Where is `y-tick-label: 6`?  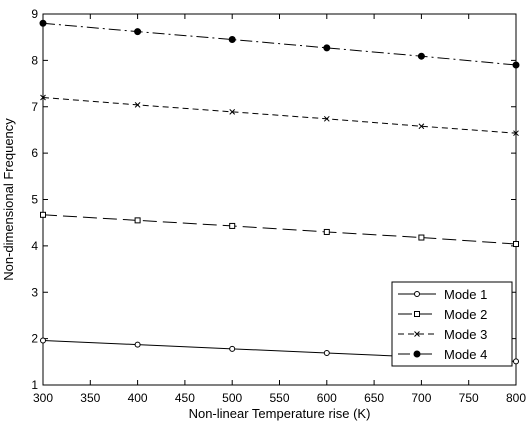 y-tick-label: 6 is located at coordinates (34, 153).